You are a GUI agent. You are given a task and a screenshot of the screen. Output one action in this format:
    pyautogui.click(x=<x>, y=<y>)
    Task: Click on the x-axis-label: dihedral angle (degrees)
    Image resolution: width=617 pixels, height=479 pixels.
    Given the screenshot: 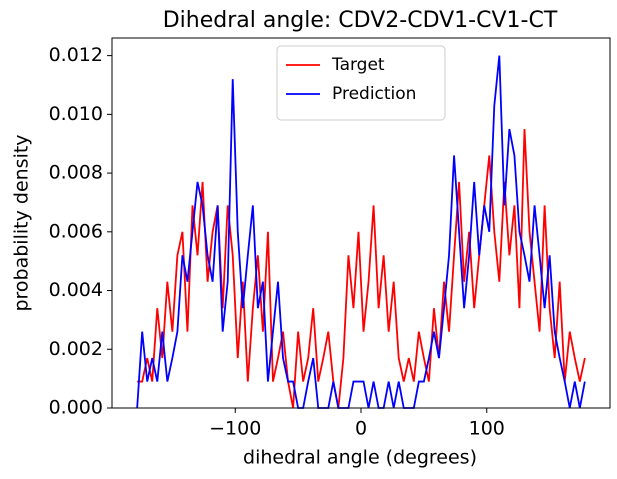 What is the action you would take?
    pyautogui.click(x=360, y=458)
    